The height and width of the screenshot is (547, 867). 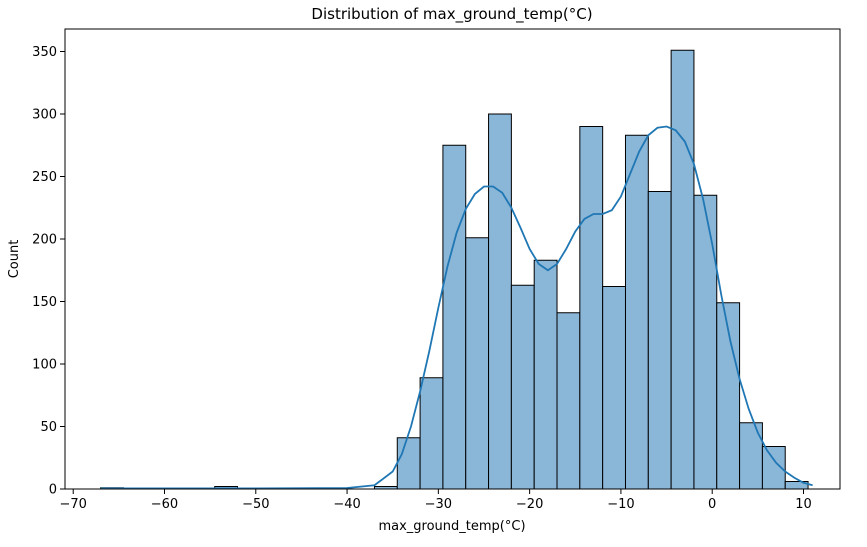 What do you see at coordinates (438, 504) in the screenshot?
I see `x-tick-label: −30` at bounding box center [438, 504].